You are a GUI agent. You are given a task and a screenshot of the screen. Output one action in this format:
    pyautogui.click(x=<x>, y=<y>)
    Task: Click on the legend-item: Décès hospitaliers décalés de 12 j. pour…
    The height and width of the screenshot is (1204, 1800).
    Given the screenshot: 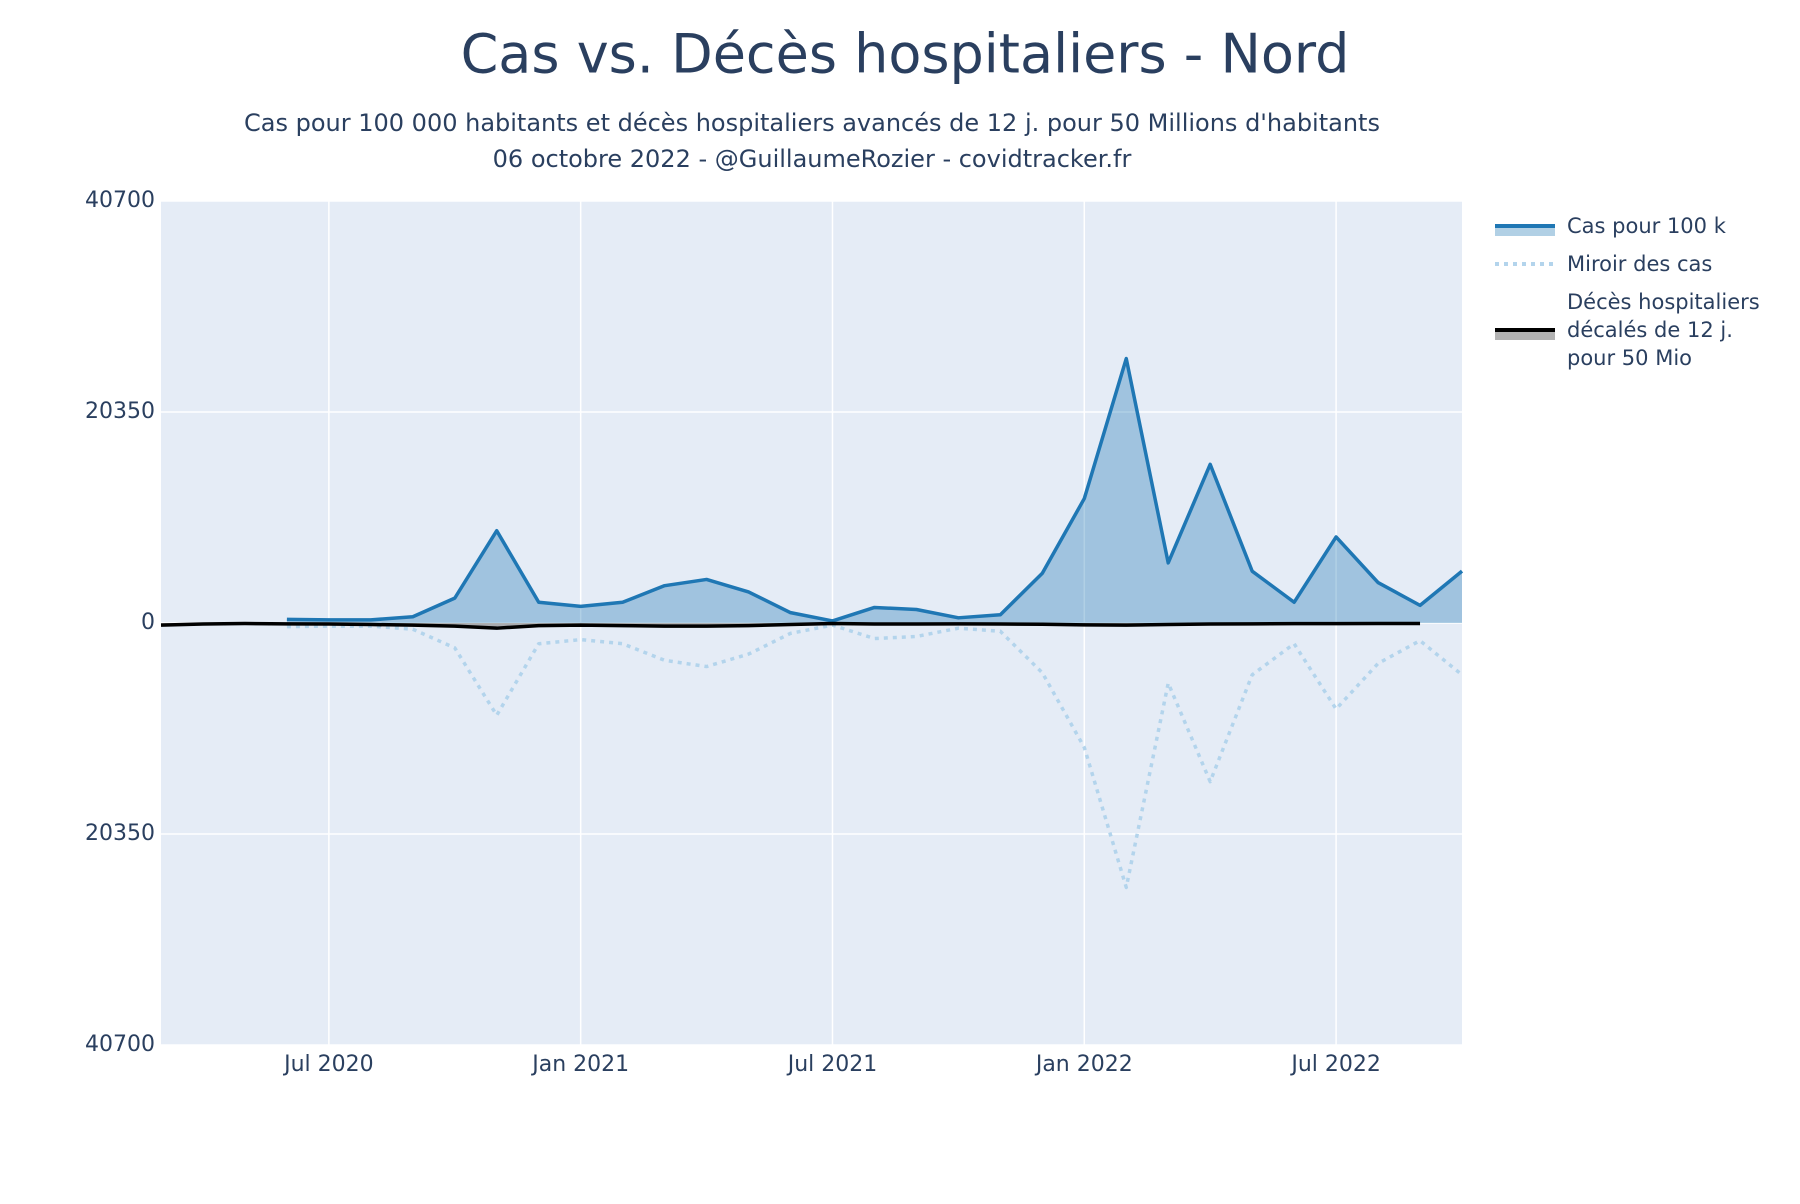 What is the action you would take?
    pyautogui.click(x=1640, y=330)
    